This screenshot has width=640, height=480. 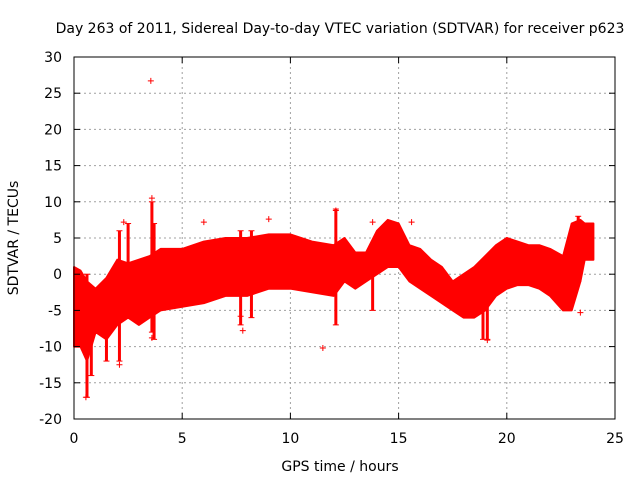 I want to click on y-tick-label: -10, so click(x=50, y=348).